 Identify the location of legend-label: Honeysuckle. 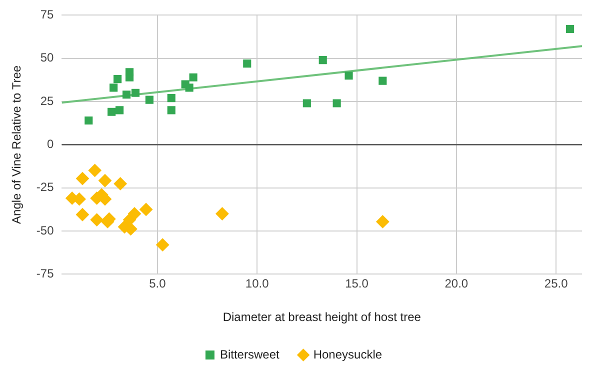
(347, 354).